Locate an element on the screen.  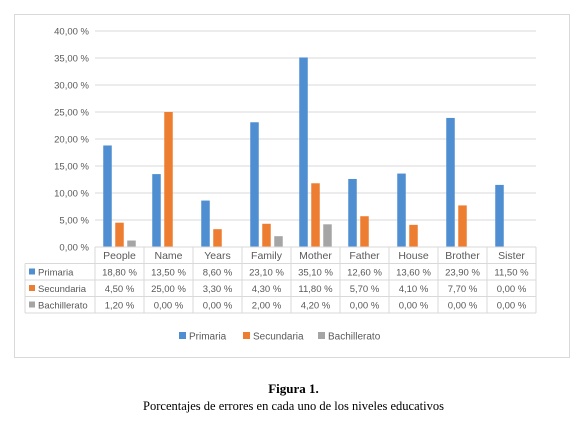
category-label: Name is located at coordinates (168, 256).